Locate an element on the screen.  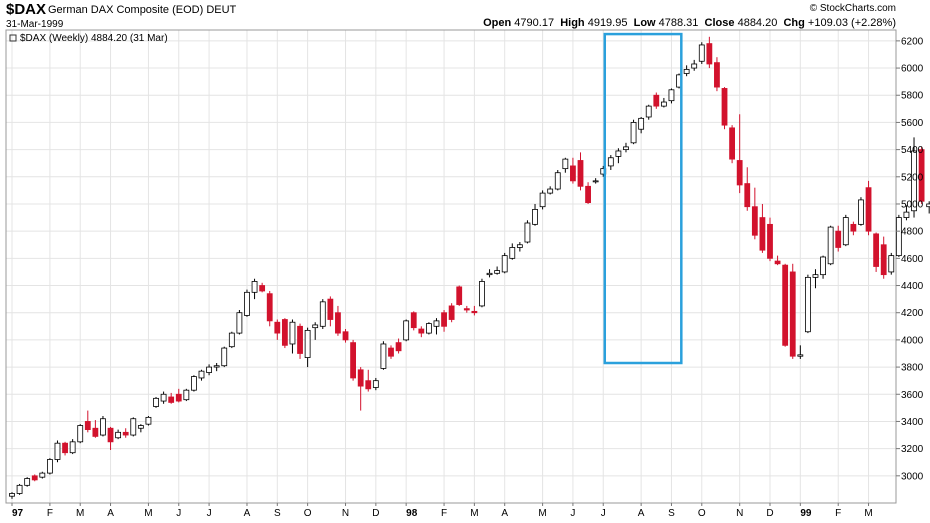
y-tick-label: 3400 is located at coordinates (912, 422).